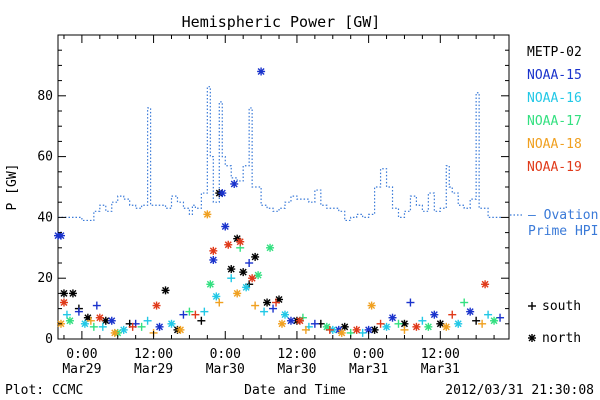  I want to click on legend-entry: NOAA-19, so click(554, 167).